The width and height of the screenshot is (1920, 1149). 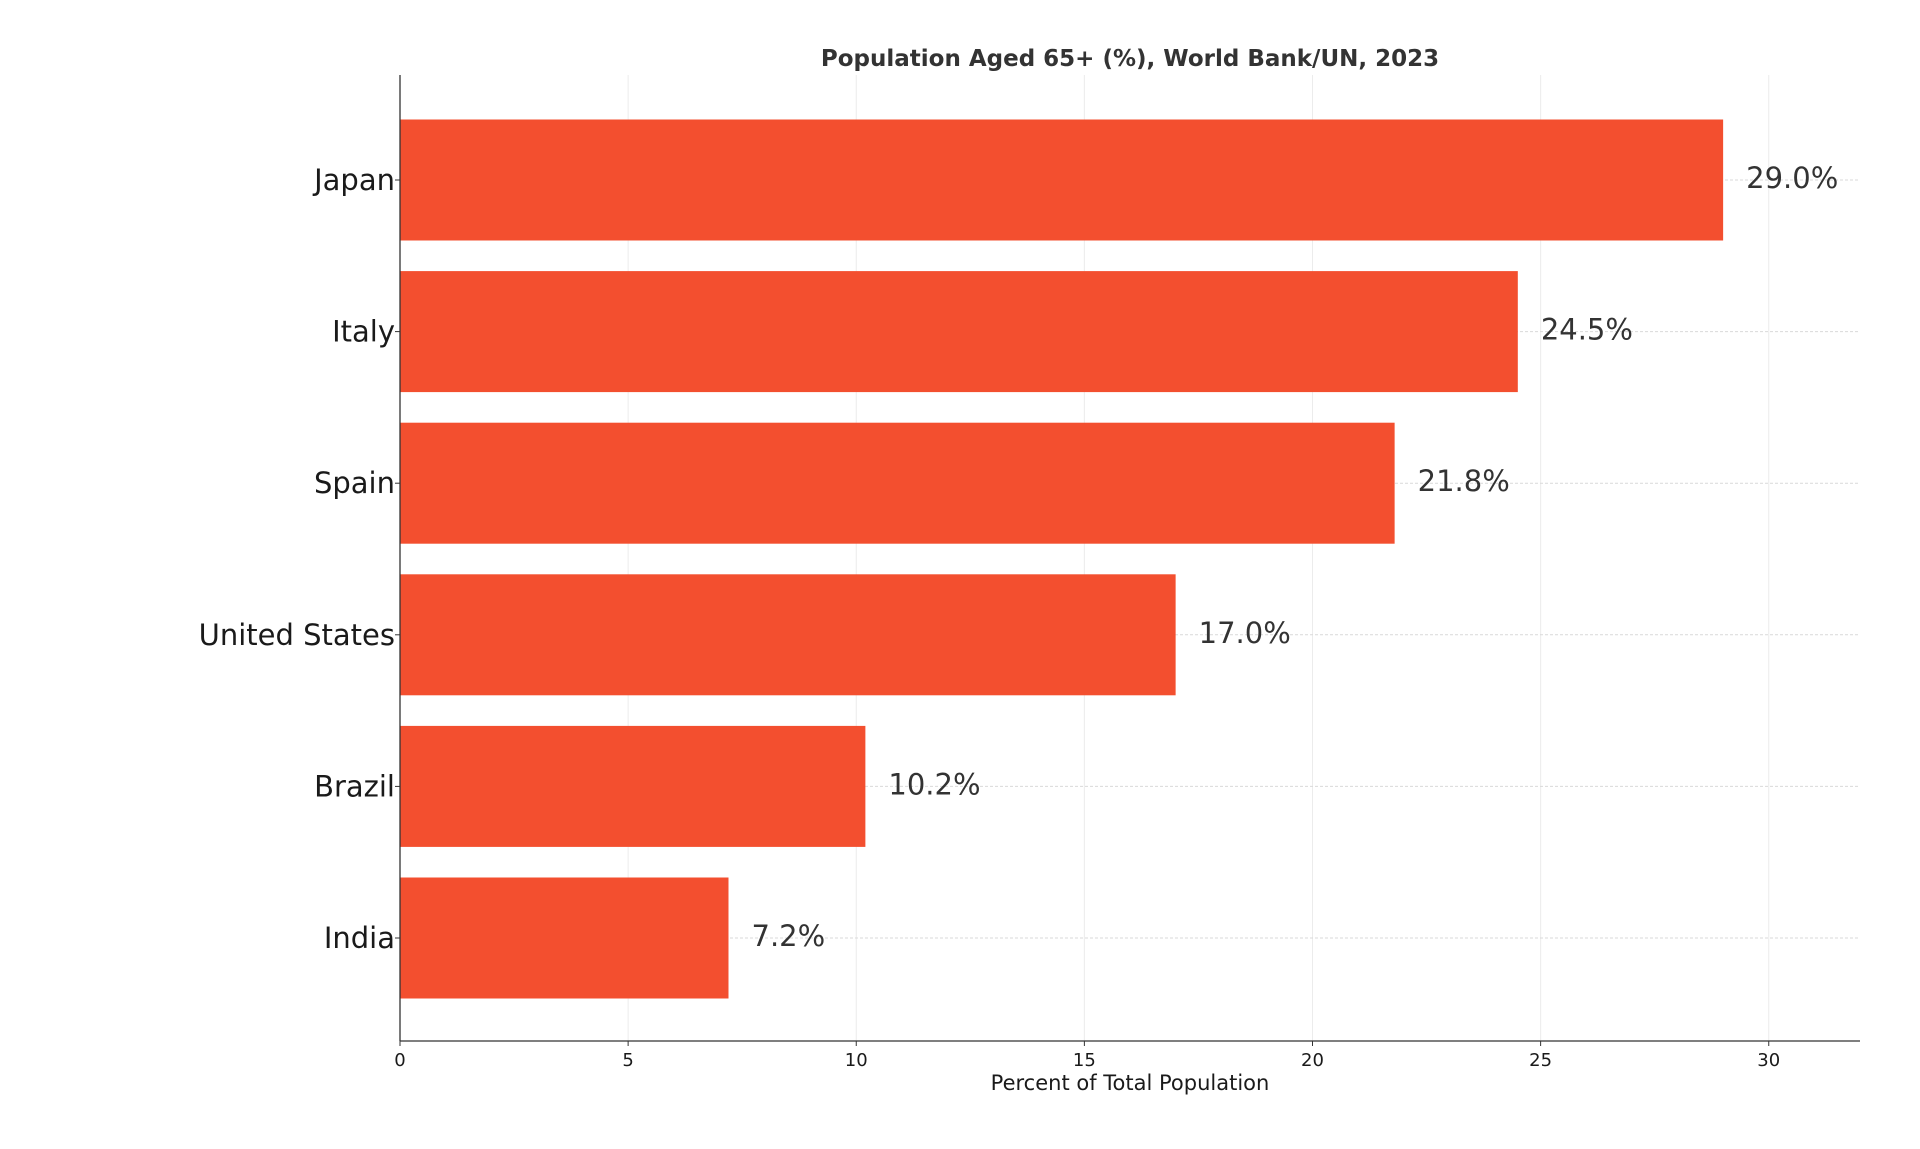 What do you see at coordinates (297, 635) in the screenshot?
I see `category-label: United States` at bounding box center [297, 635].